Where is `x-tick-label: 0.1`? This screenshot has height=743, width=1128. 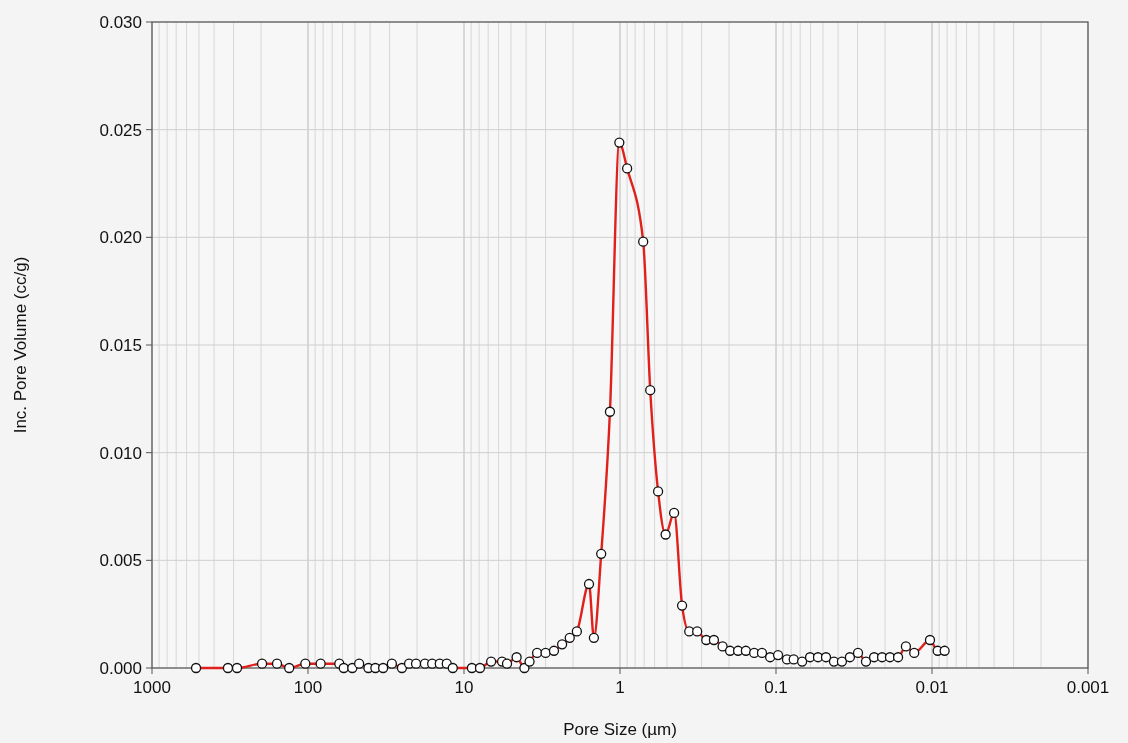 x-tick-label: 0.1 is located at coordinates (776, 687).